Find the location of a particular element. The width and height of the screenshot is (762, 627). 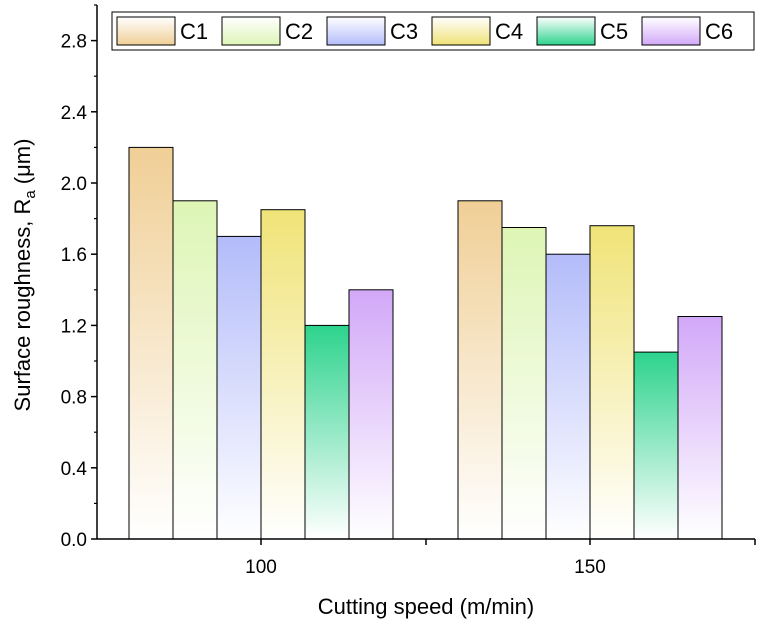

legend-swatch-c5 is located at coordinates (566, 31).